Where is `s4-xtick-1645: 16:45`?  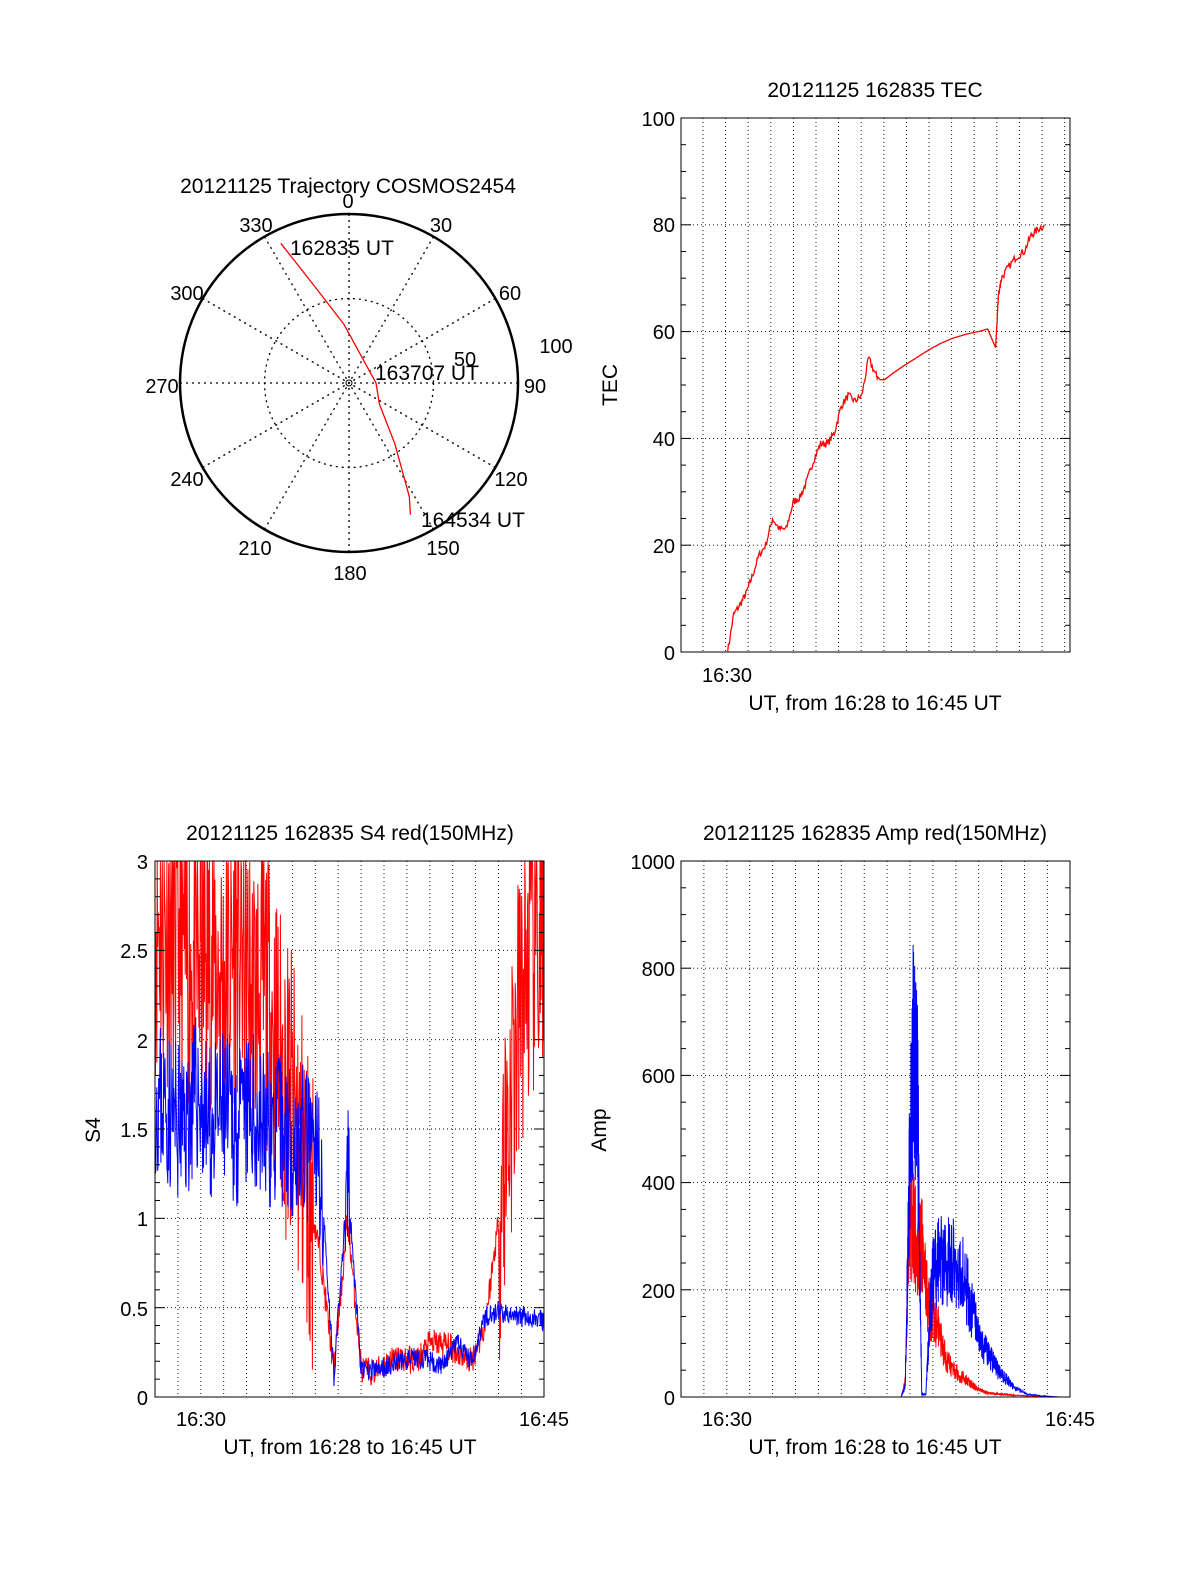 s4-xtick-1645: 16:45 is located at coordinates (544, 1420).